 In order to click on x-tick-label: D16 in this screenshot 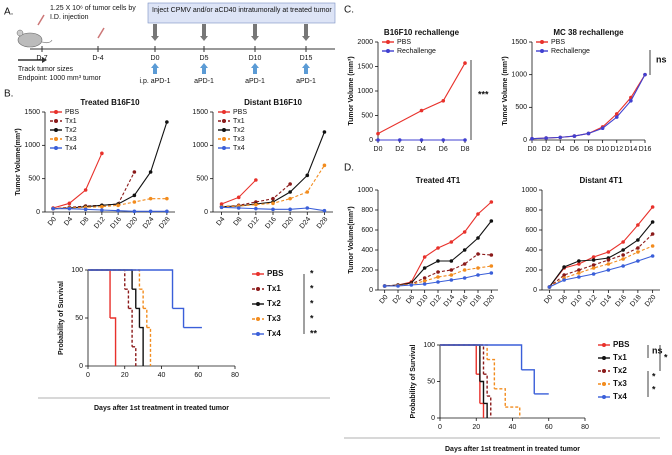, I will do `click(463, 301)`.